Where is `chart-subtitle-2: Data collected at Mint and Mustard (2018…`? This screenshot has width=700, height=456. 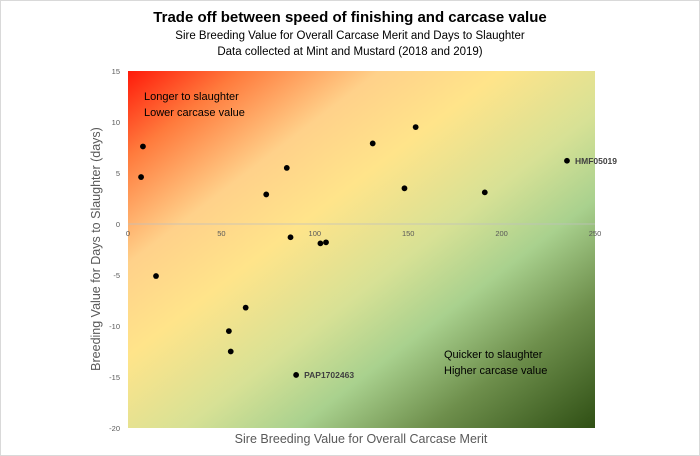 chart-subtitle-2: Data collected at Mint and Mustard (2018… is located at coordinates (350, 52).